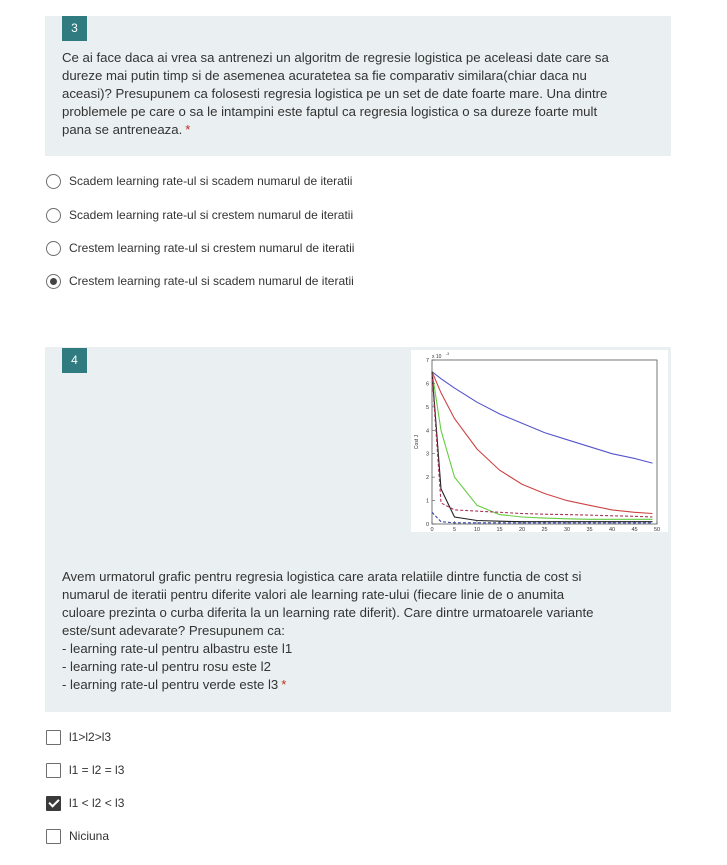 This screenshot has height=865, width=727. Describe the element at coordinates (589, 529) in the screenshot. I see `x-tick-label: 35` at that location.